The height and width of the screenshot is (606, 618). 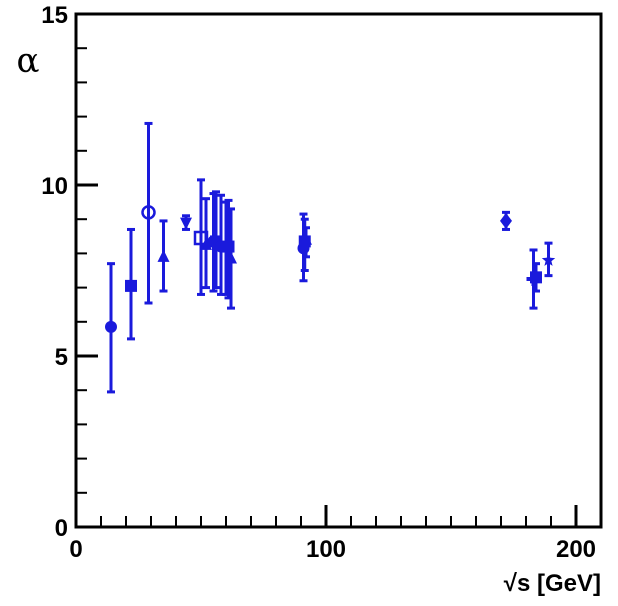 I want to click on y-tick-label: 10, so click(x=54, y=186).